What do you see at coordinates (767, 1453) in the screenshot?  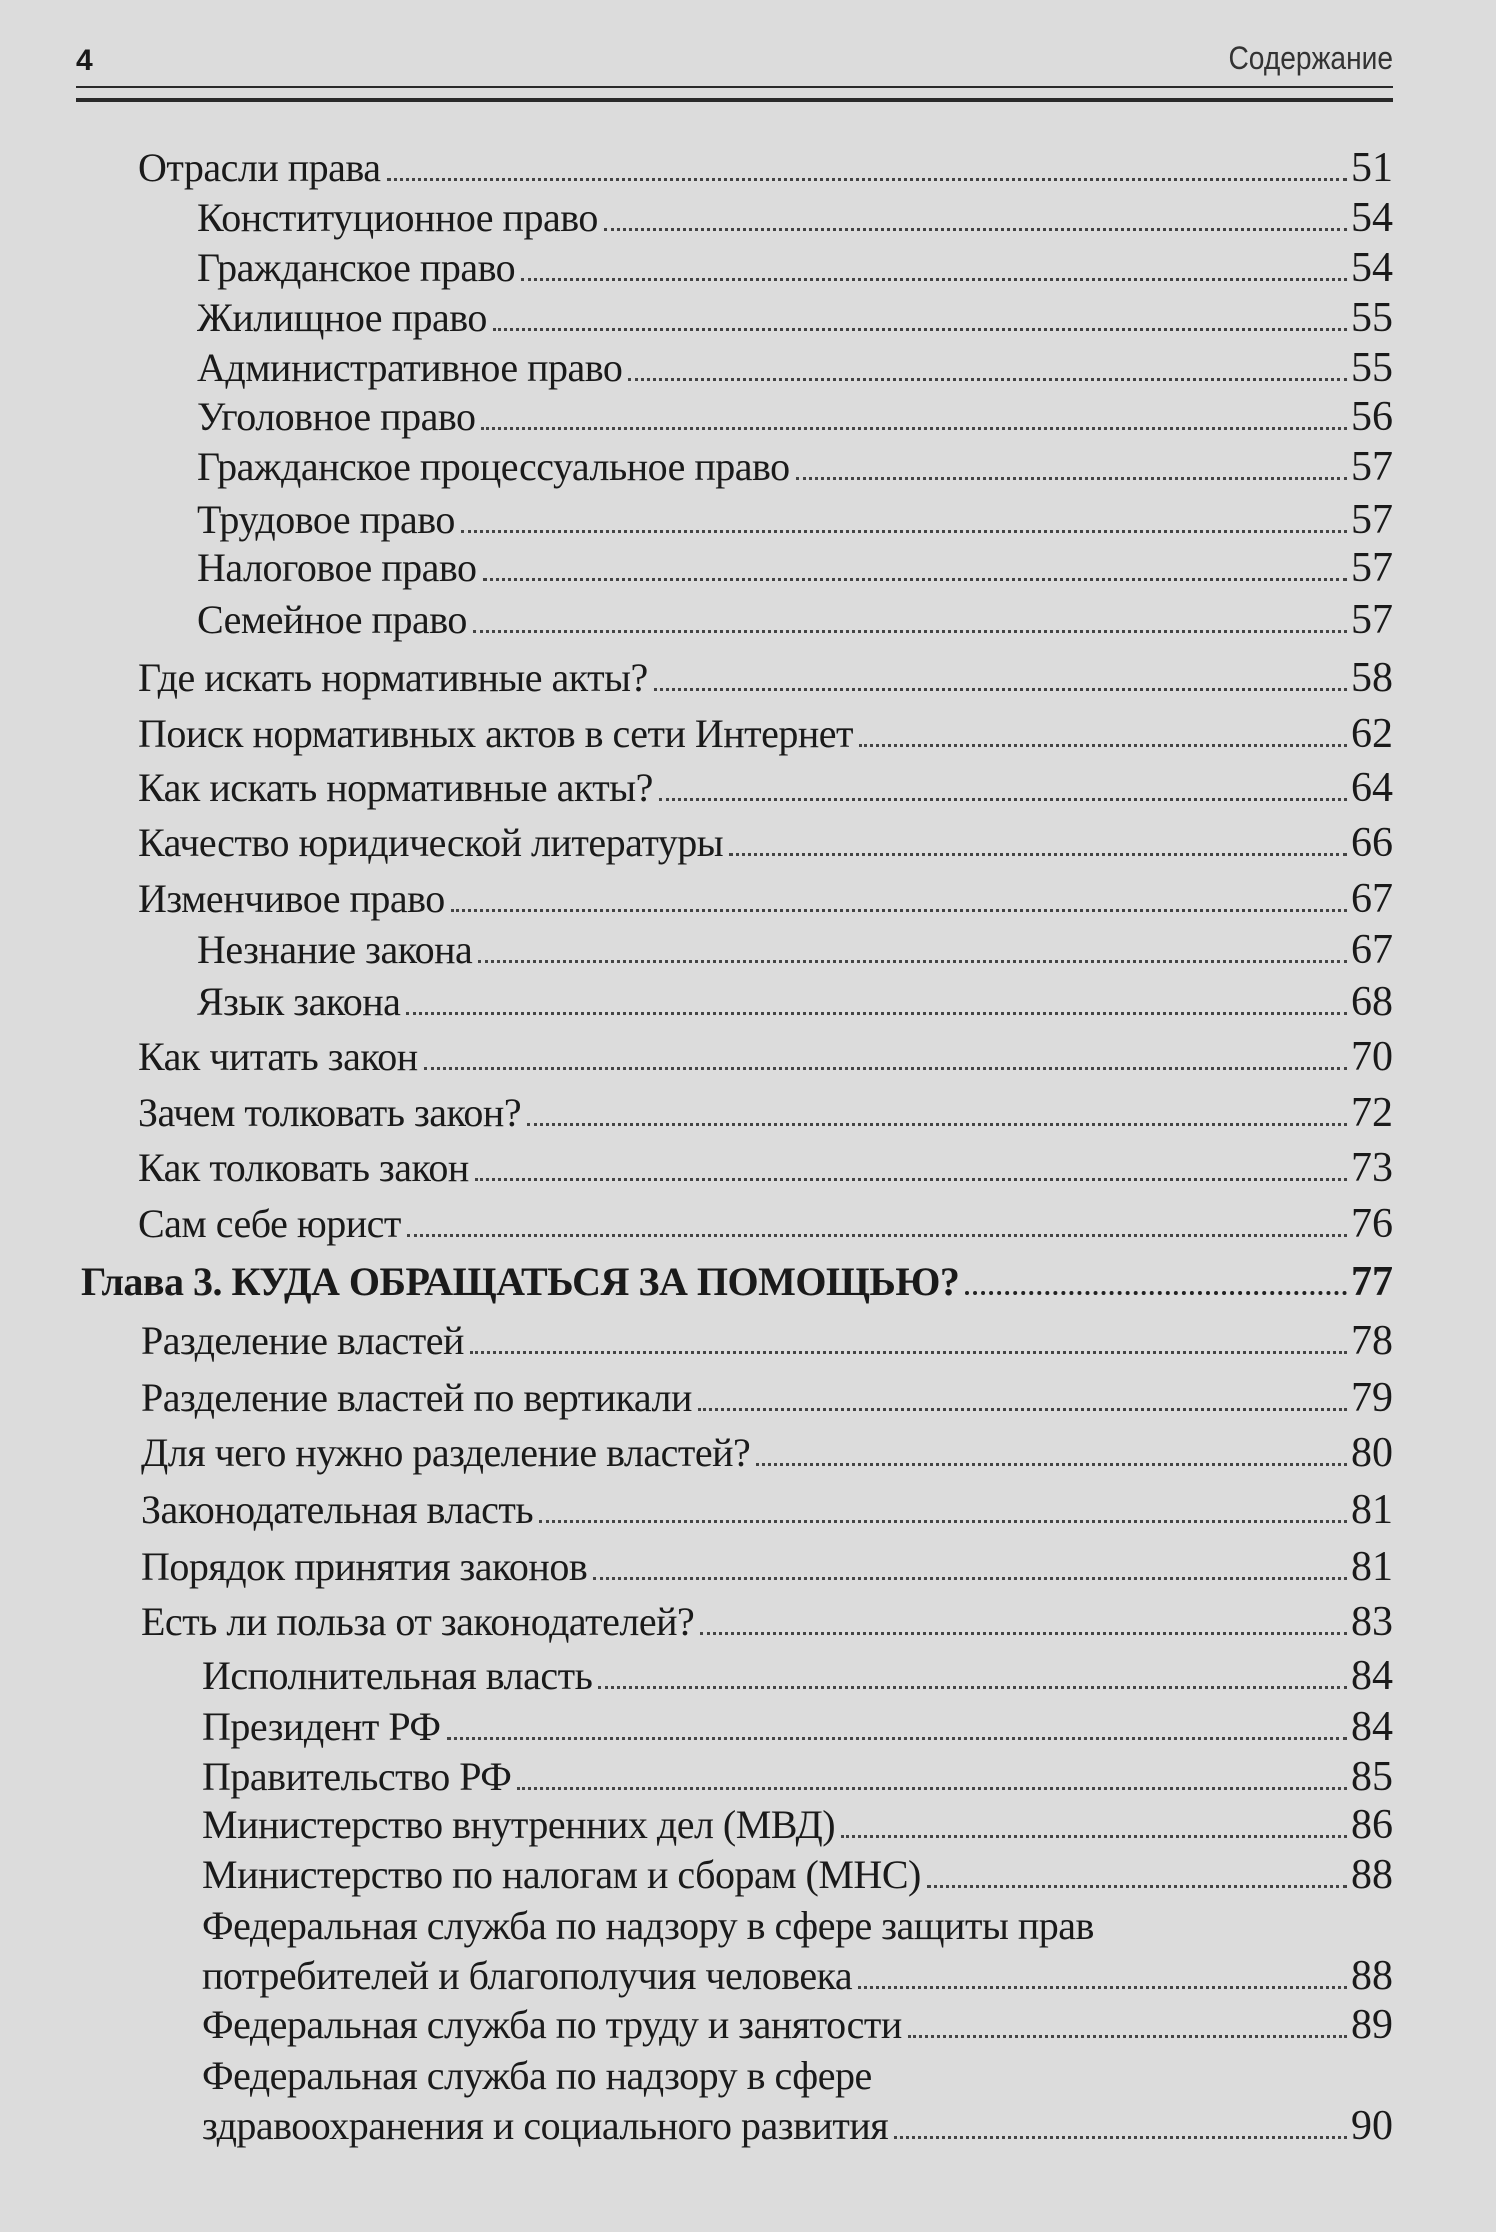 I see `toc-entry: Для чего нужно разделение властей? 80` at bounding box center [767, 1453].